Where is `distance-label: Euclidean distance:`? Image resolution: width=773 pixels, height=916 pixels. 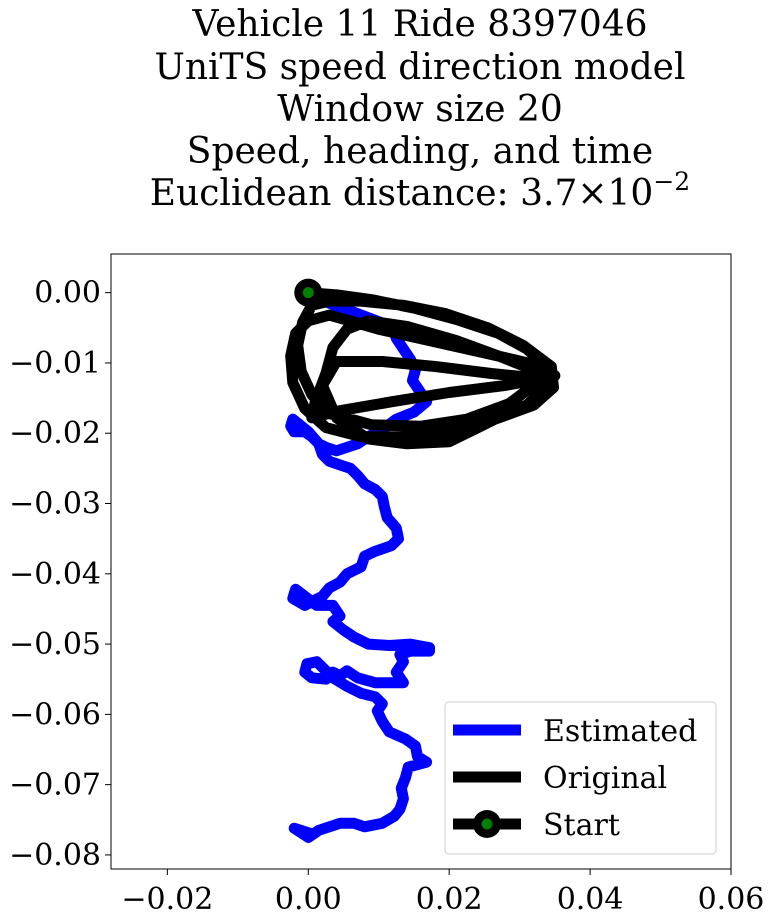
distance-label: Euclidean distance: is located at coordinates (335, 193).